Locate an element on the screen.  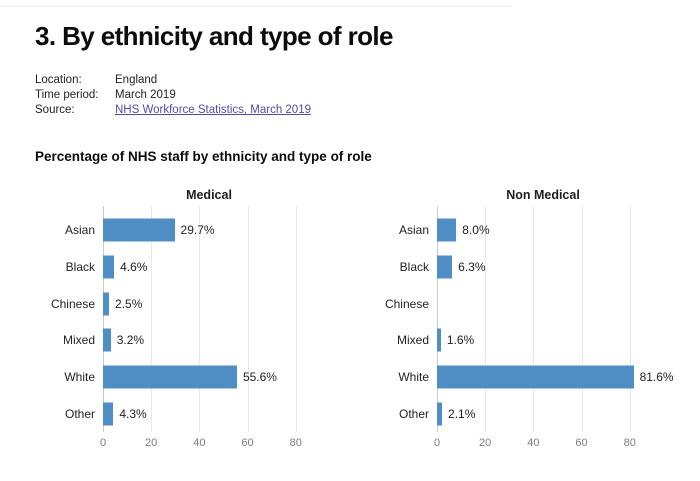
plot-area-medical: 29.7% 4.6% 2.5% 3.2% 55.6% 4.3% is located at coordinates (209, 319).